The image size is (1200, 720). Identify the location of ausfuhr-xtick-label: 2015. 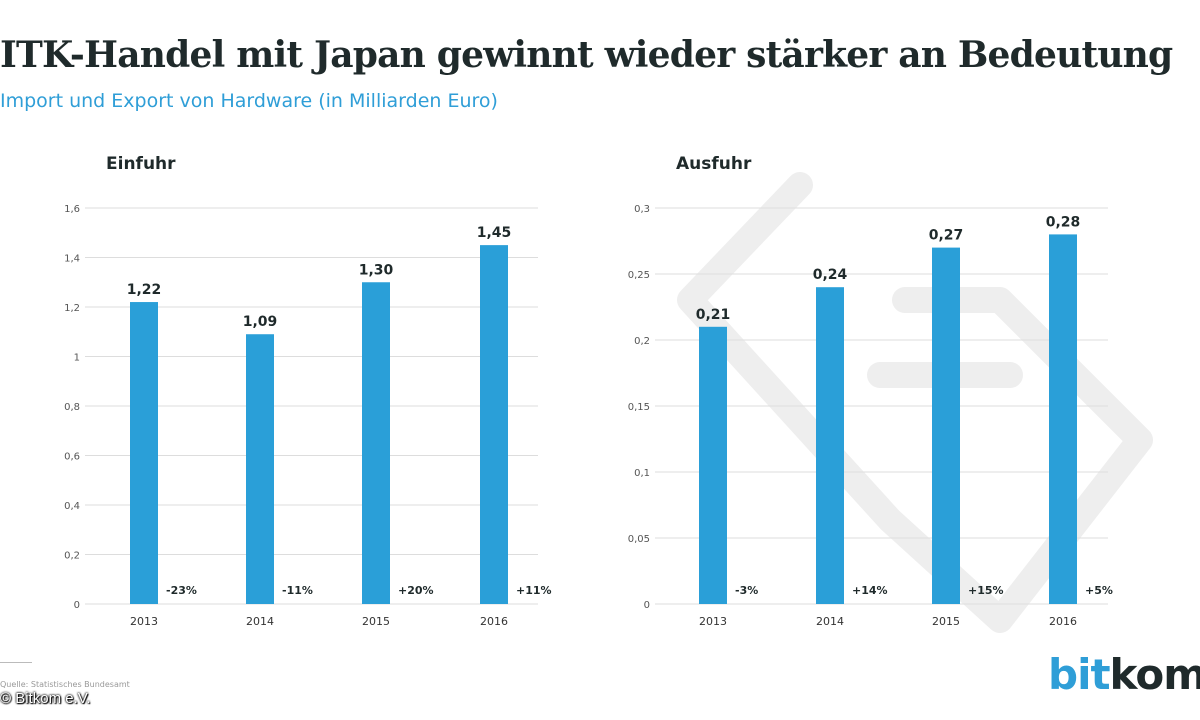
(946, 621).